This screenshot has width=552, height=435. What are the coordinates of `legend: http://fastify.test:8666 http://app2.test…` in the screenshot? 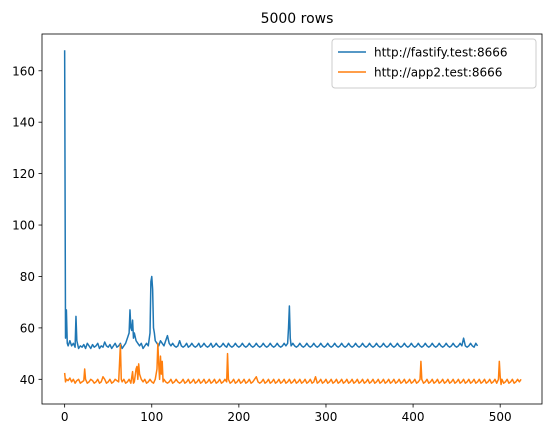 It's located at (434, 63).